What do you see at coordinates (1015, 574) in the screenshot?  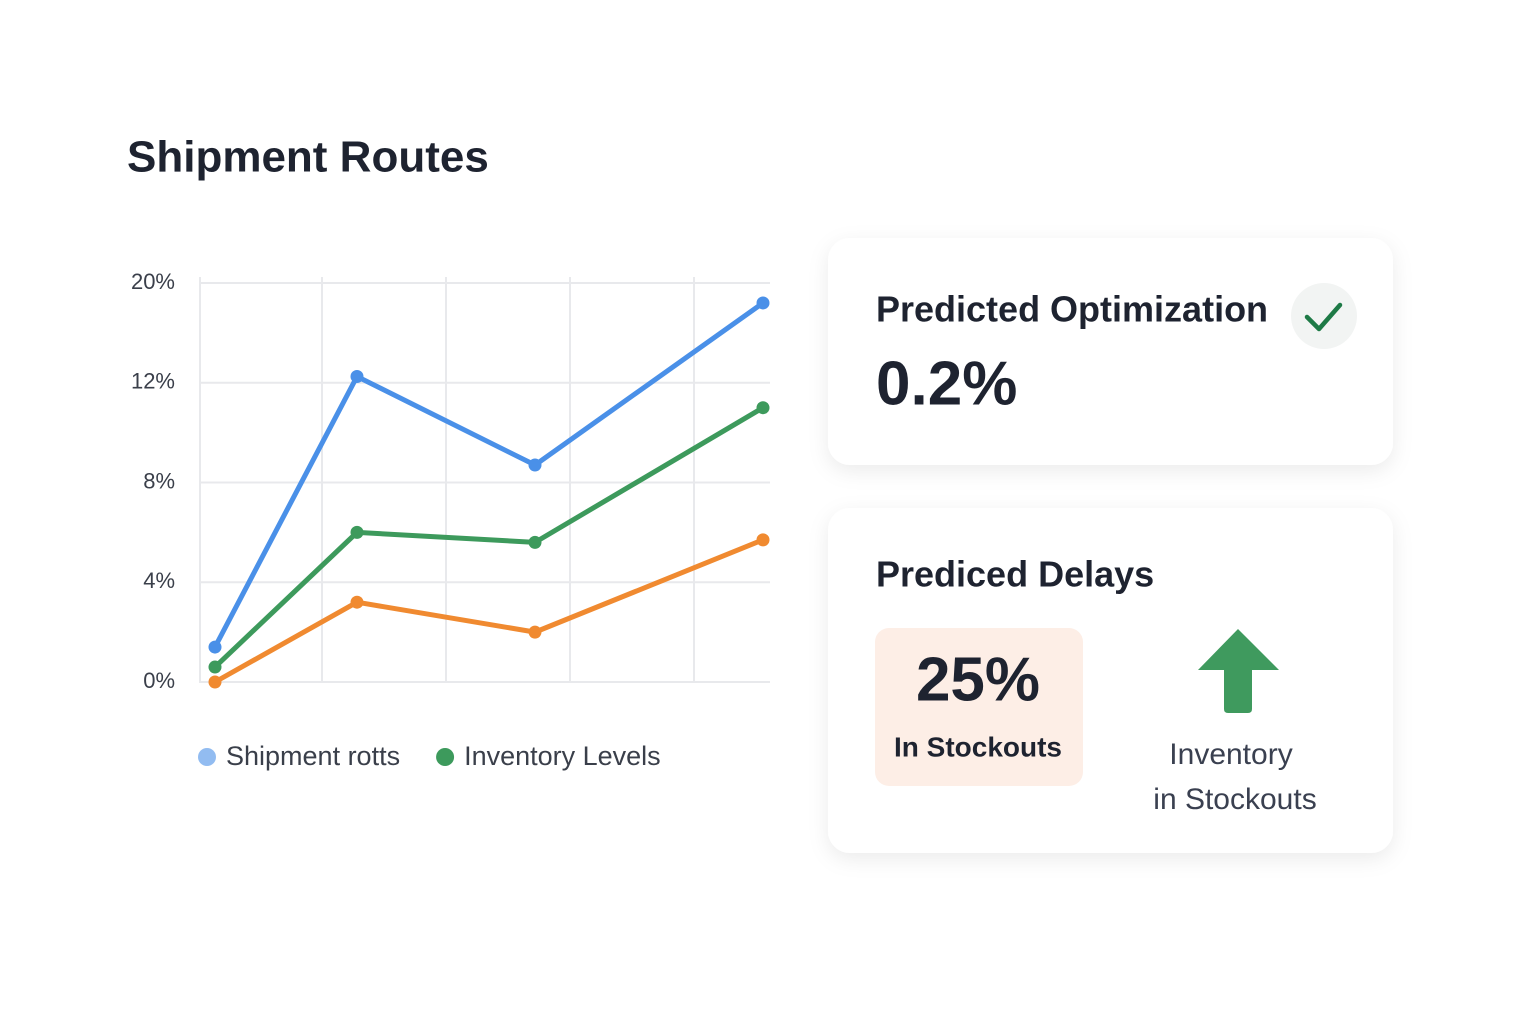 I see `card-title: Prediced Delays` at bounding box center [1015, 574].